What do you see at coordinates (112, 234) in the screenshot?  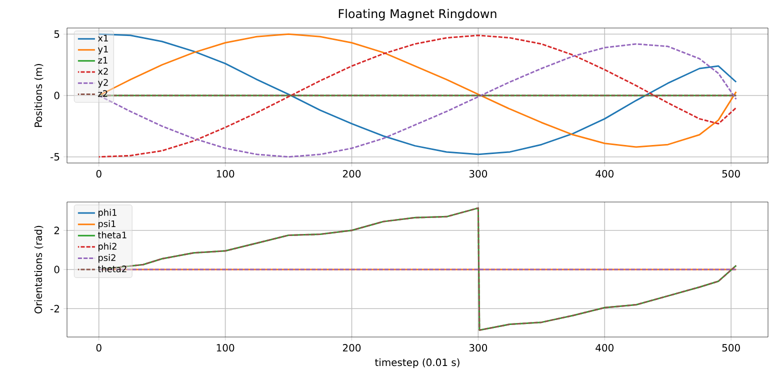 I see `legend-label: theta1` at bounding box center [112, 234].